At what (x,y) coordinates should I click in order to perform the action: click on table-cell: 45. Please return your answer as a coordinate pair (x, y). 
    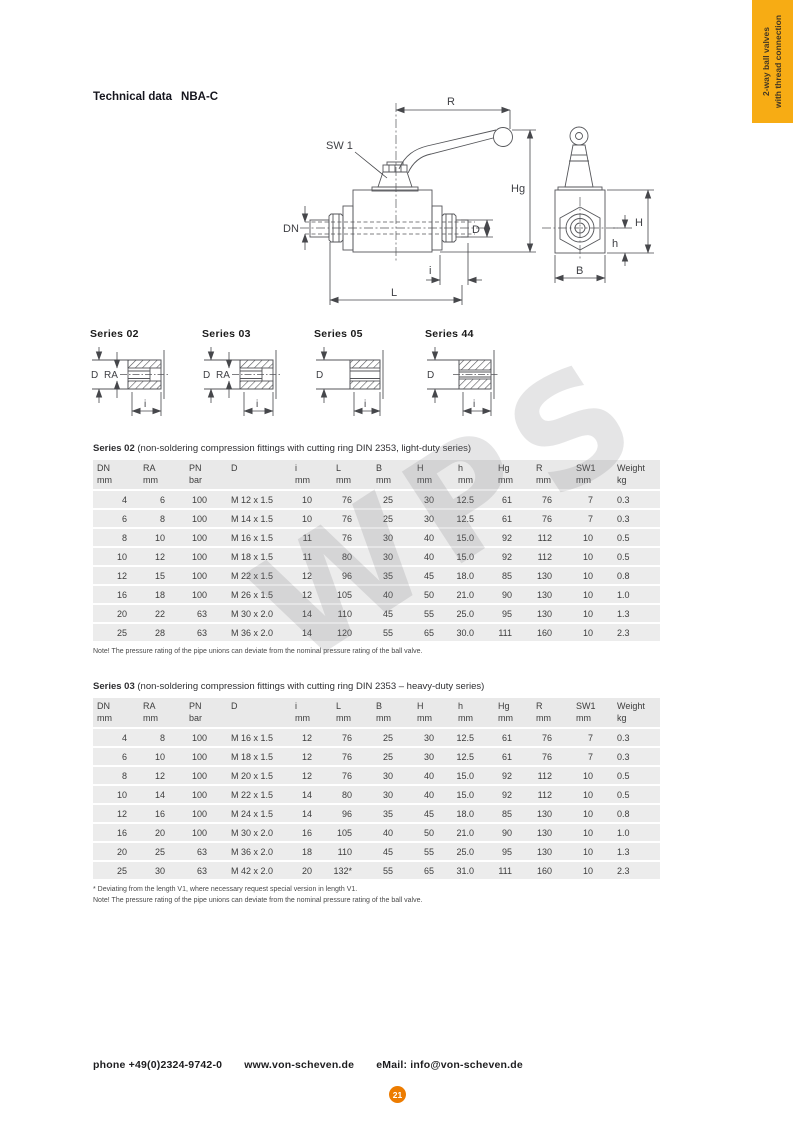
    Looking at the image, I should click on (433, 576).